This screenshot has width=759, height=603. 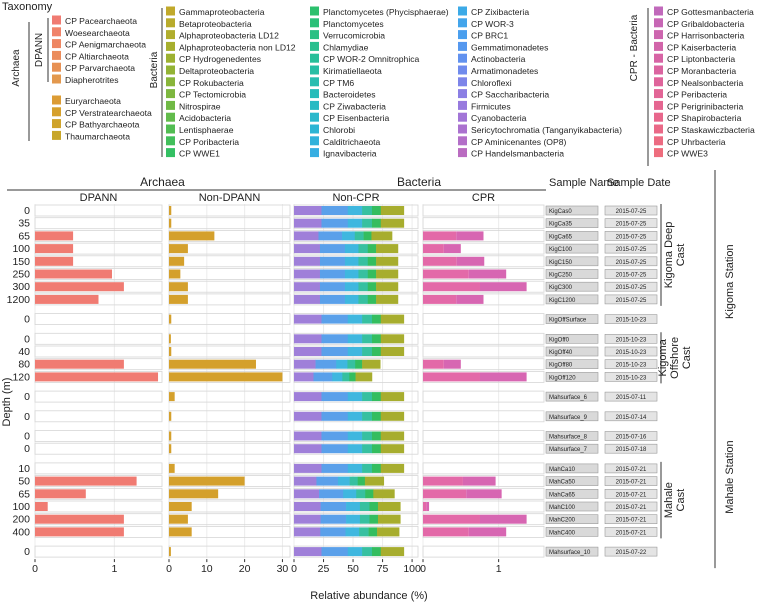 What do you see at coordinates (730, 281) in the screenshot?
I see `station-label-0: Kigoma Station` at bounding box center [730, 281].